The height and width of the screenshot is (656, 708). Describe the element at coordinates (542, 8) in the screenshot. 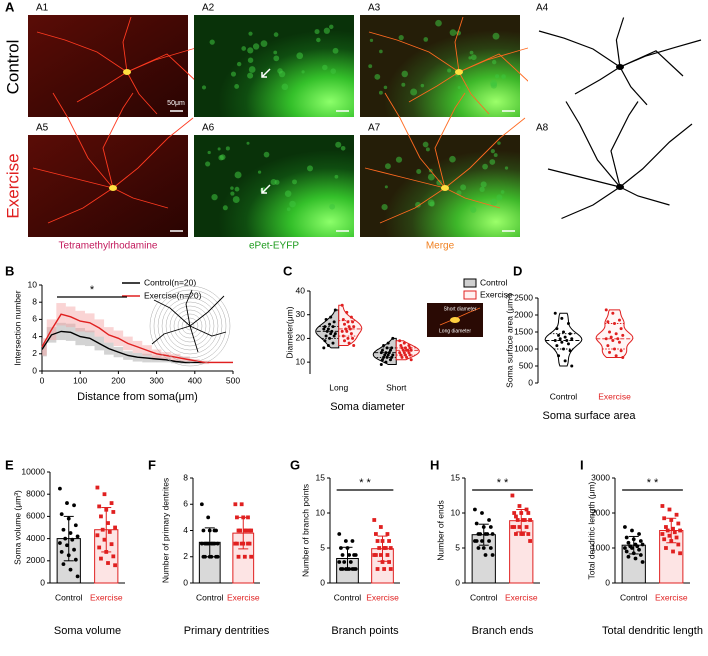

I see `image-label: A4` at that location.